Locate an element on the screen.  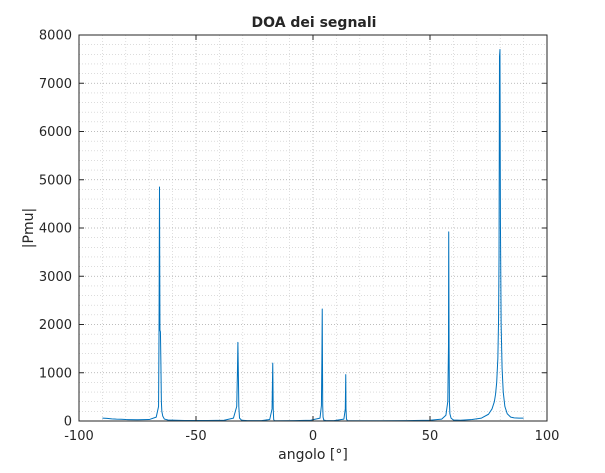
y-tick-label: 1000 is located at coordinates (55, 373).